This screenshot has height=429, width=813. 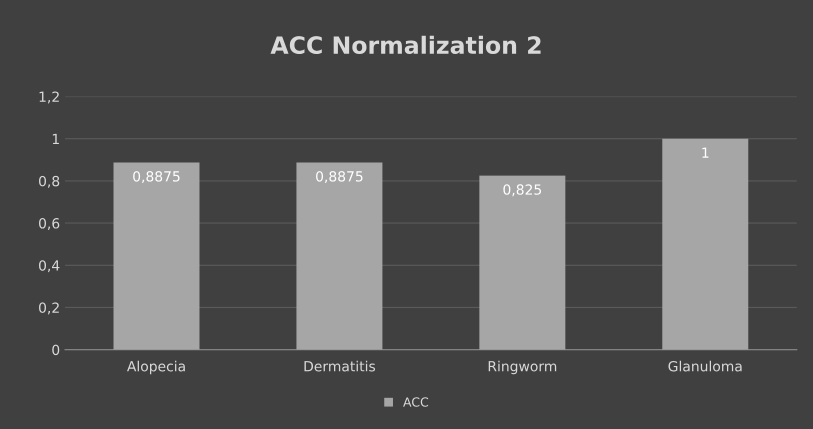 I want to click on y-tick-label: 1,2, so click(x=49, y=97).